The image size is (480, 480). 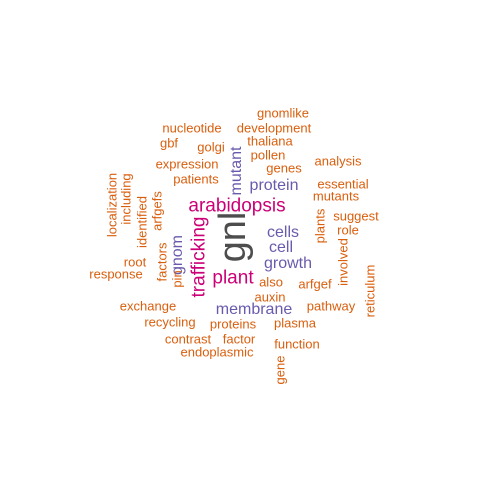 I want to click on word-suggest: suggest, so click(x=356, y=216).